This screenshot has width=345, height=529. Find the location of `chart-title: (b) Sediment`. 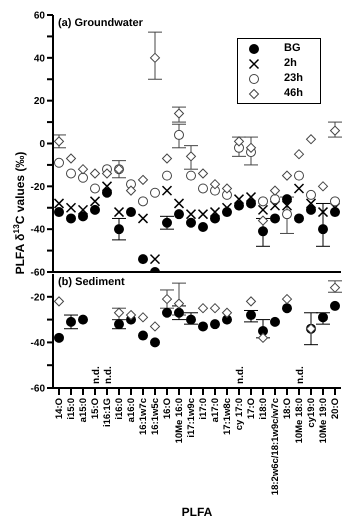

chart-title: (b) Sediment is located at coordinates (91, 282).